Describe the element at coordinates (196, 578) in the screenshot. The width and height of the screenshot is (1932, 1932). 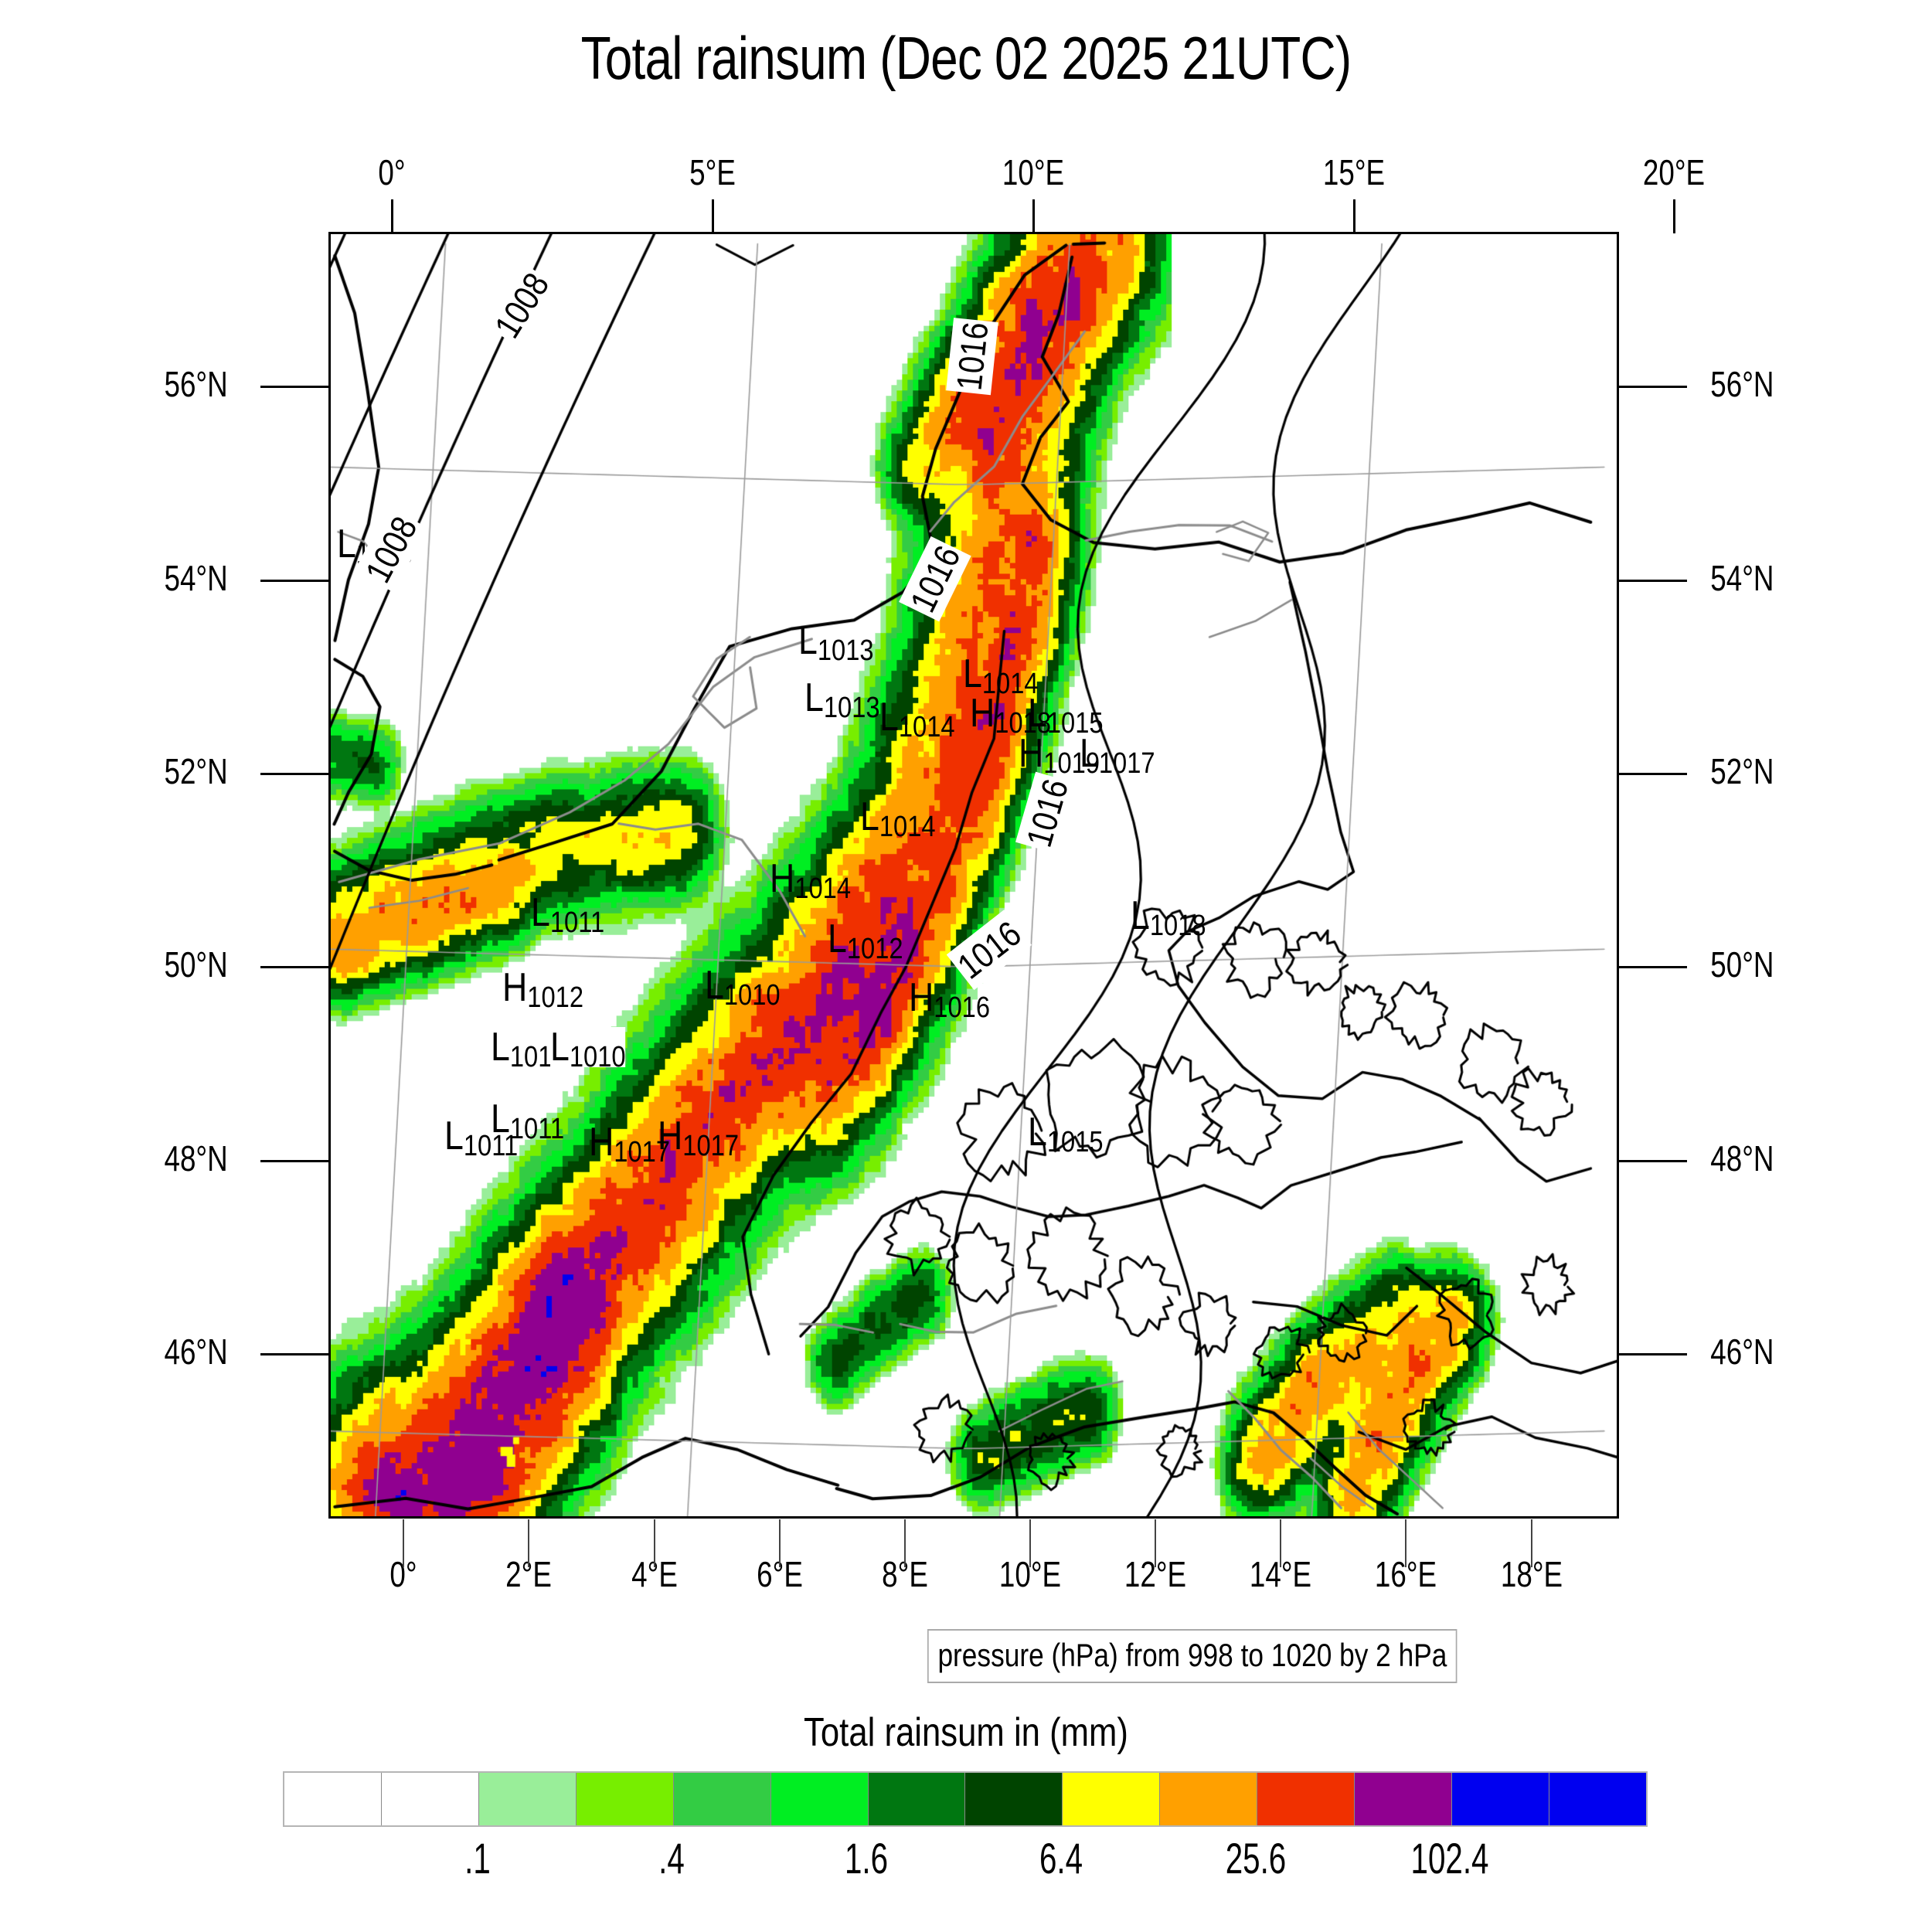
I see `lat-label-left-54°N: 54°N` at that location.